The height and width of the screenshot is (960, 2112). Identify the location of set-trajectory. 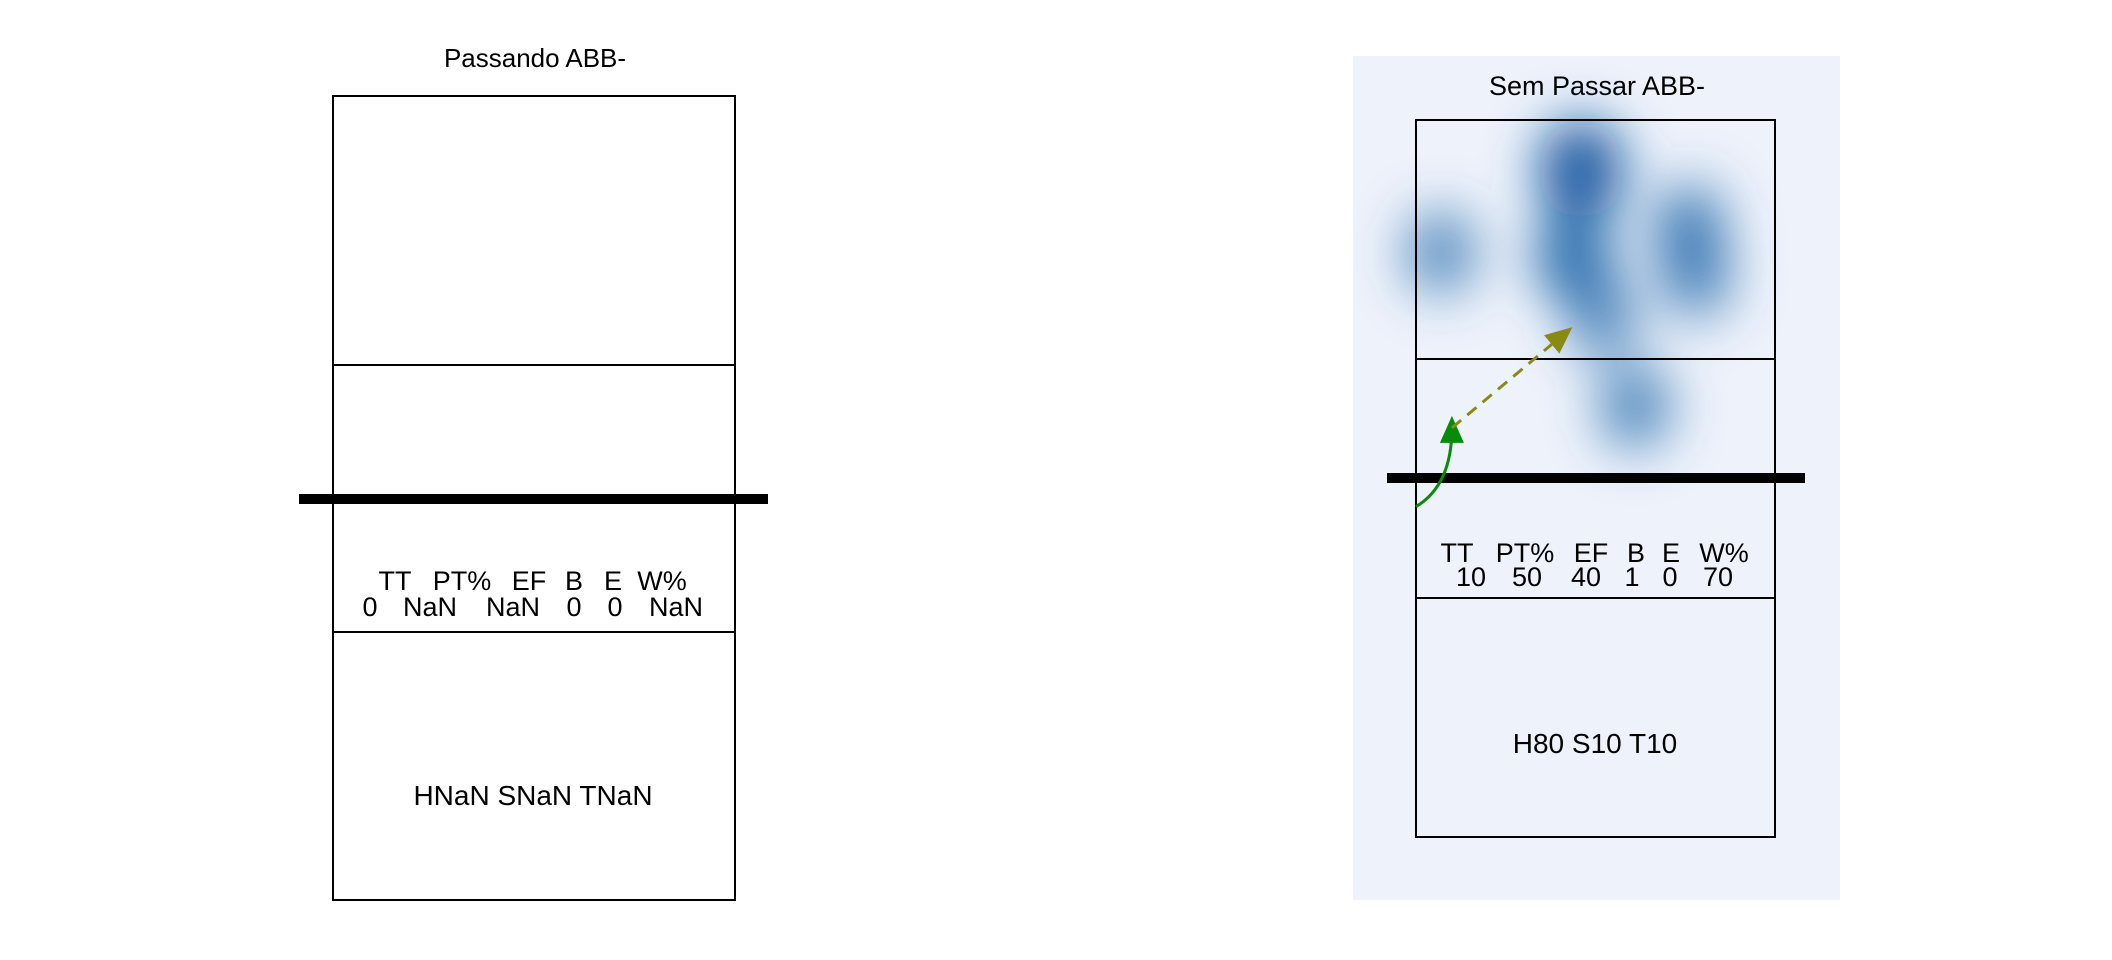
(1439, 461).